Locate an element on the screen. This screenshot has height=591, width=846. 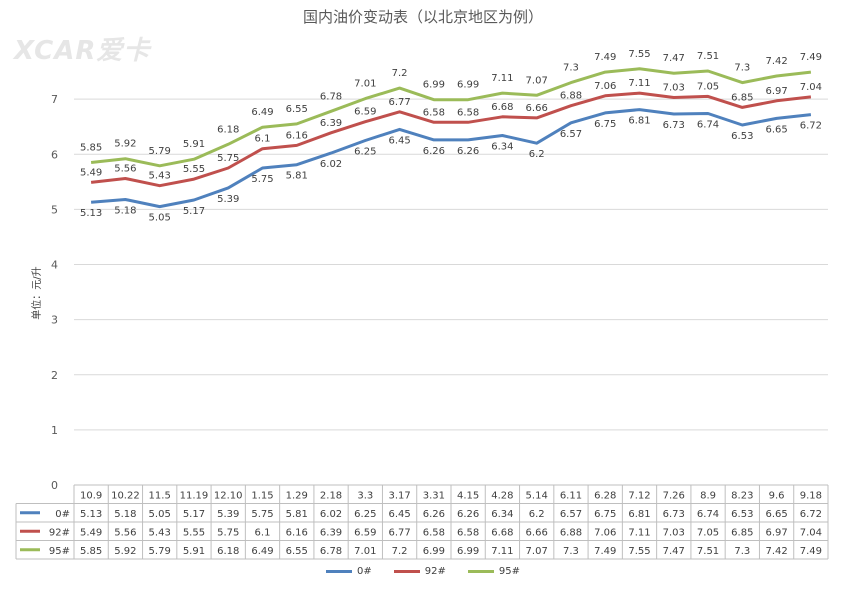
data-label: 6.85 is located at coordinates (742, 97).